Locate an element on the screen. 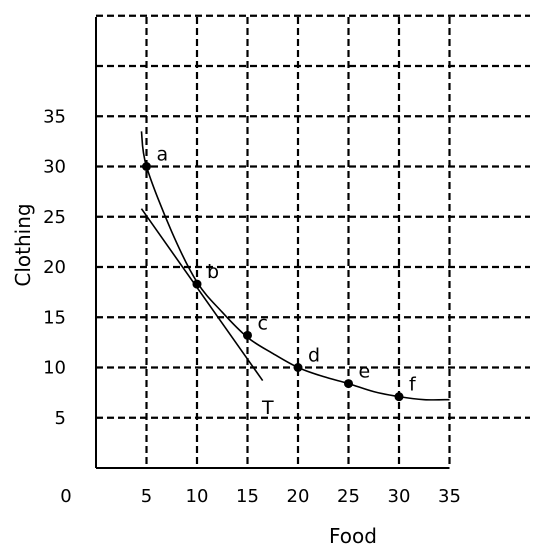 Image resolution: width=540 pixels, height=546 pixels. x-tick-label: 15 is located at coordinates (247, 496).